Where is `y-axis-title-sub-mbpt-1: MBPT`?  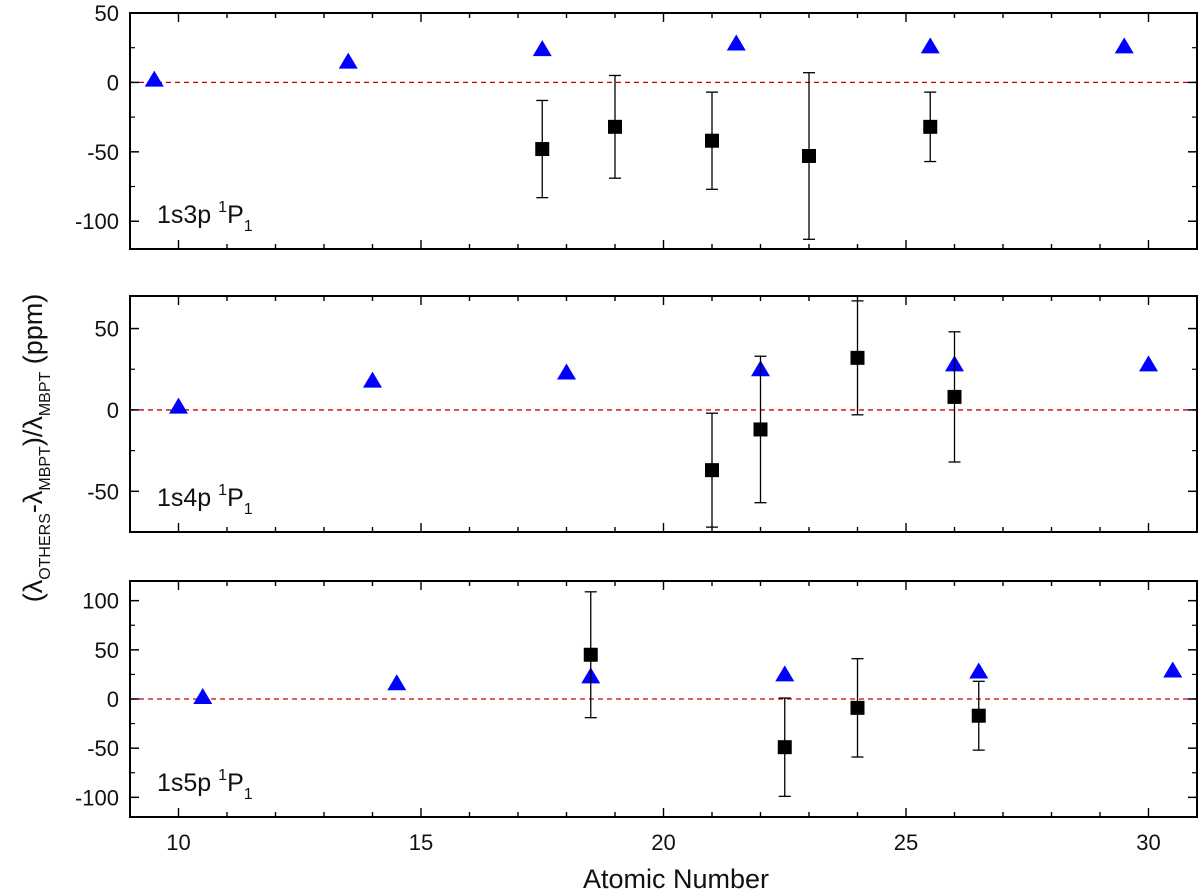
y-axis-title-sub-mbpt-1: MBPT is located at coordinates (45, 468).